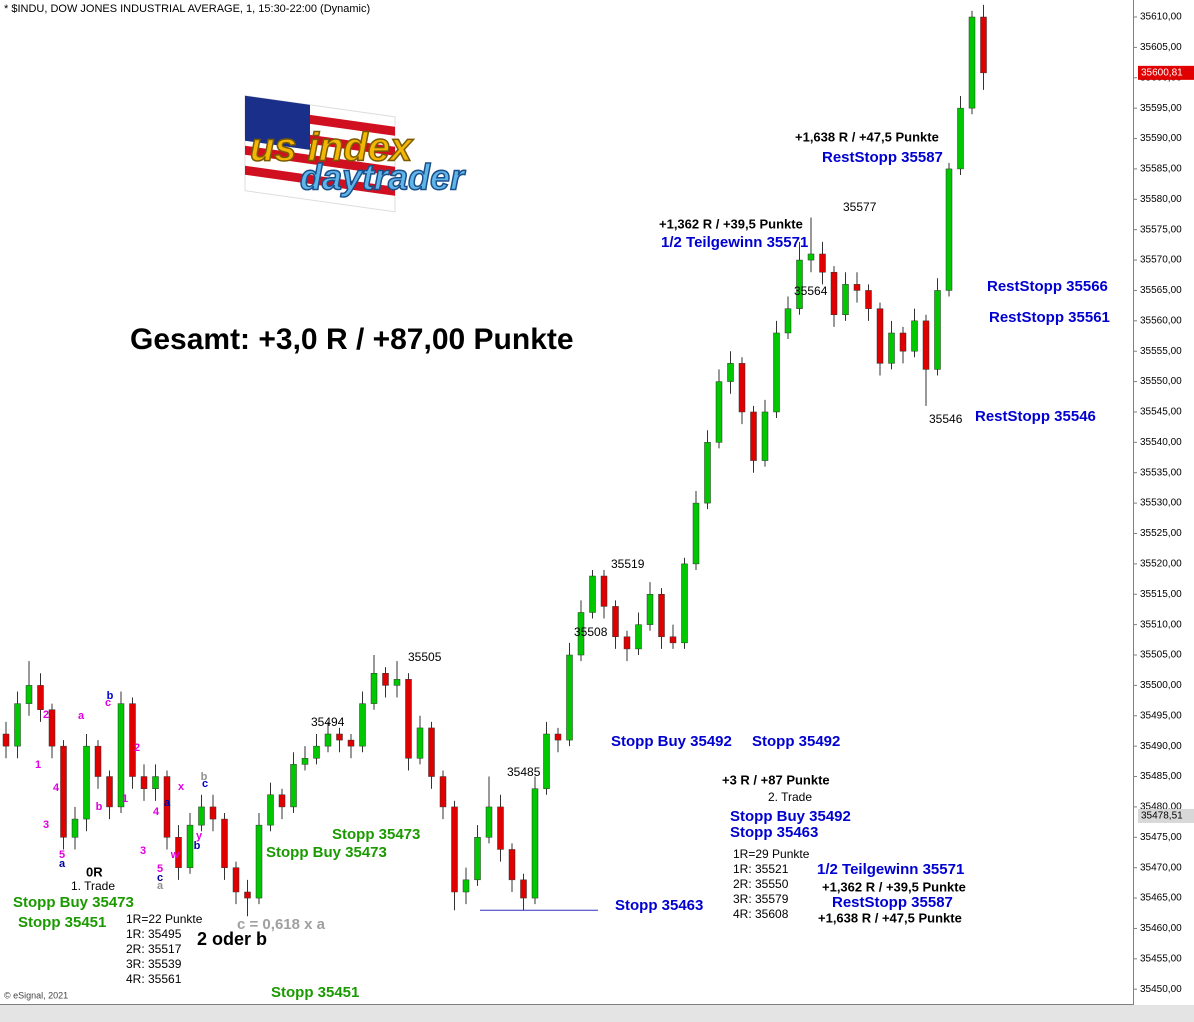 Image resolution: width=1194 pixels, height=1022 pixels. What do you see at coordinates (796, 741) in the screenshot?
I see `annotation: Stopp 35492` at bounding box center [796, 741].